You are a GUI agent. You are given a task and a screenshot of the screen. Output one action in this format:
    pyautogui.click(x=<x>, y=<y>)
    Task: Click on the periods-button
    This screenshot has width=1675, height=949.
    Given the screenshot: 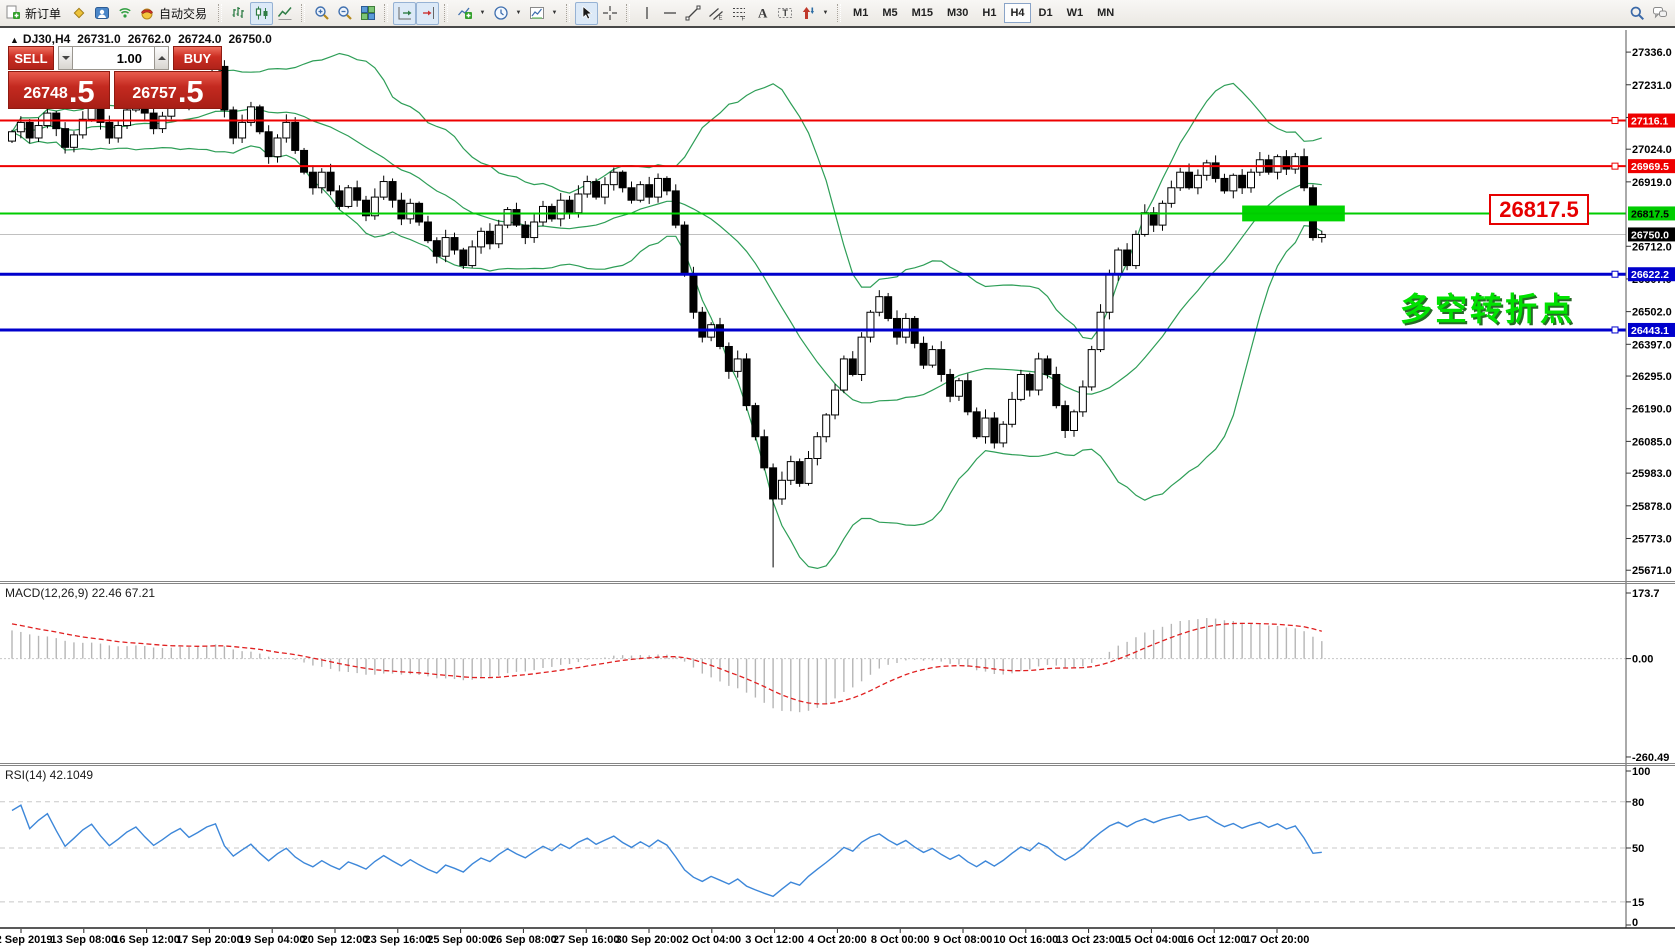 What is the action you would take?
    pyautogui.click(x=500, y=13)
    